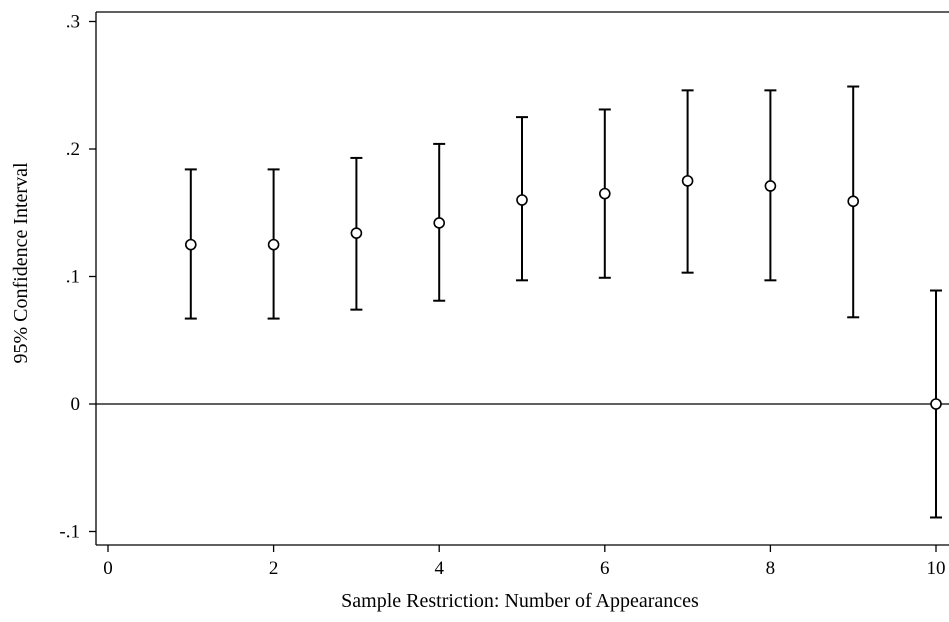 Image resolution: width=949 pixels, height=622 pixels. What do you see at coordinates (274, 568) in the screenshot?
I see `x-tick-label: 2` at bounding box center [274, 568].